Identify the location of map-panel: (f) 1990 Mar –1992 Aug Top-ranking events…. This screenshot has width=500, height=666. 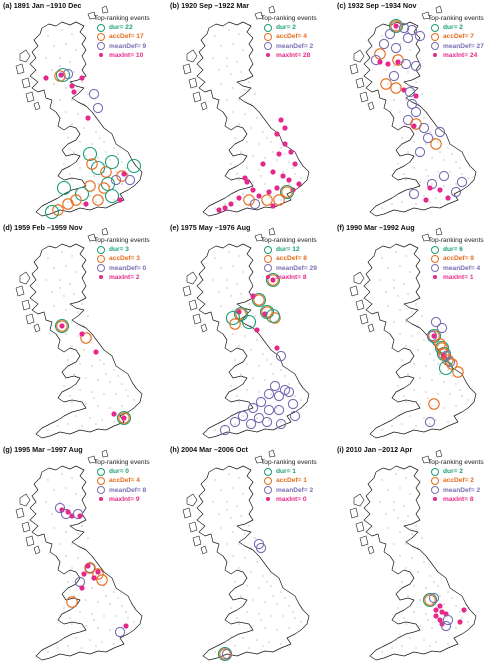
(417, 333).